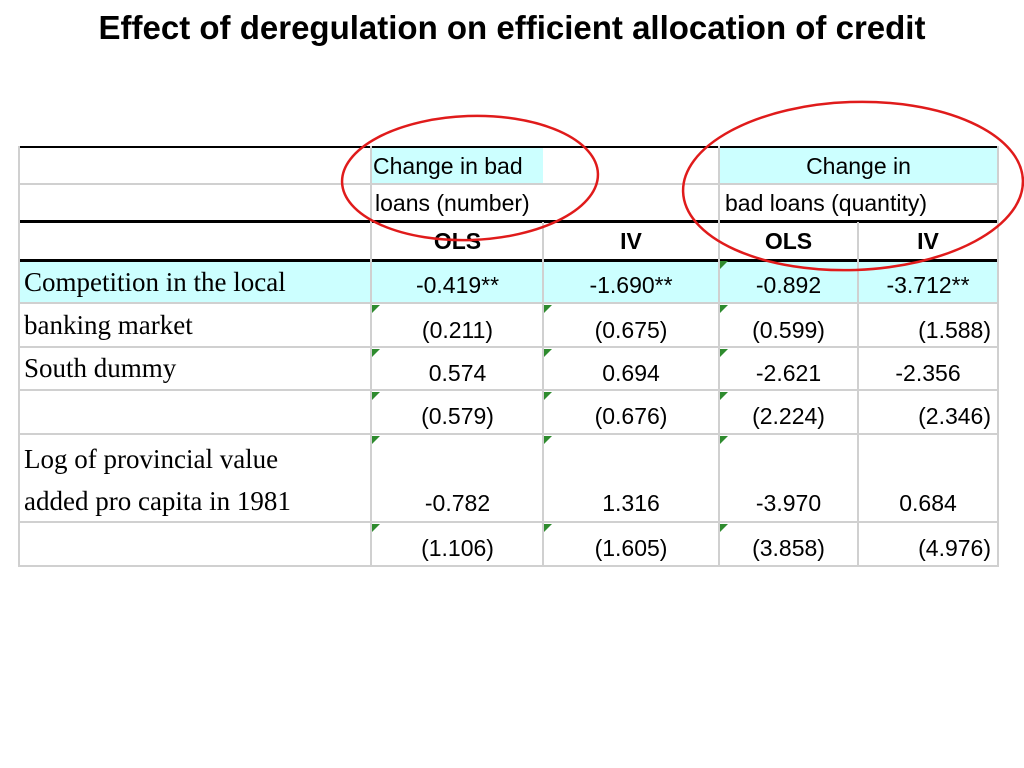 The width and height of the screenshot is (1024, 768). I want to click on annotation-circle-right, so click(852, 186).